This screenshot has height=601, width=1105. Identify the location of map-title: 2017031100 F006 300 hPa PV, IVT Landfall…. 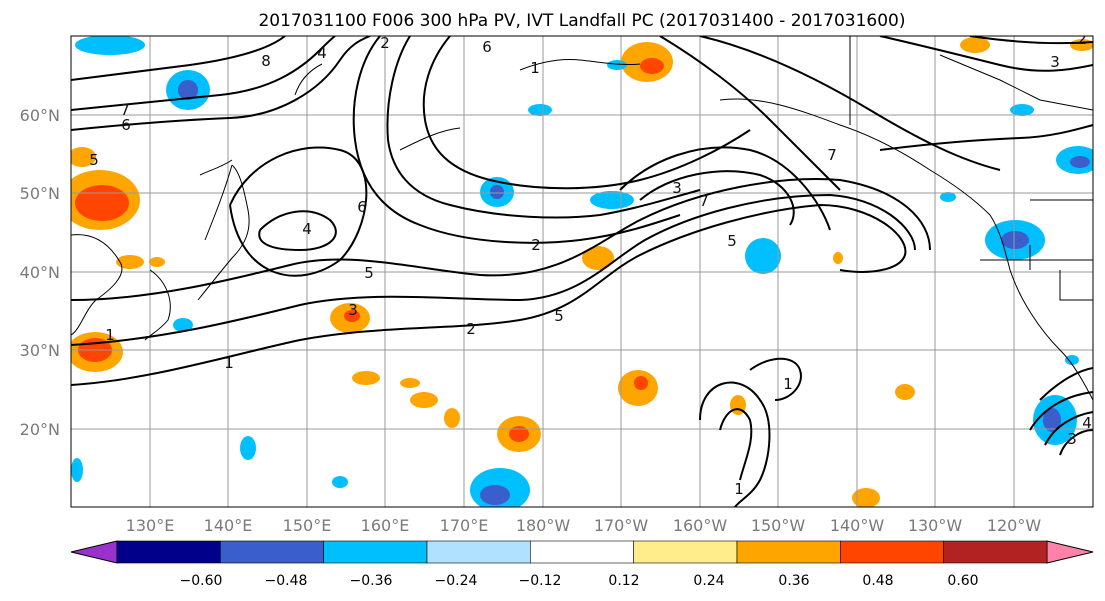
(581, 21).